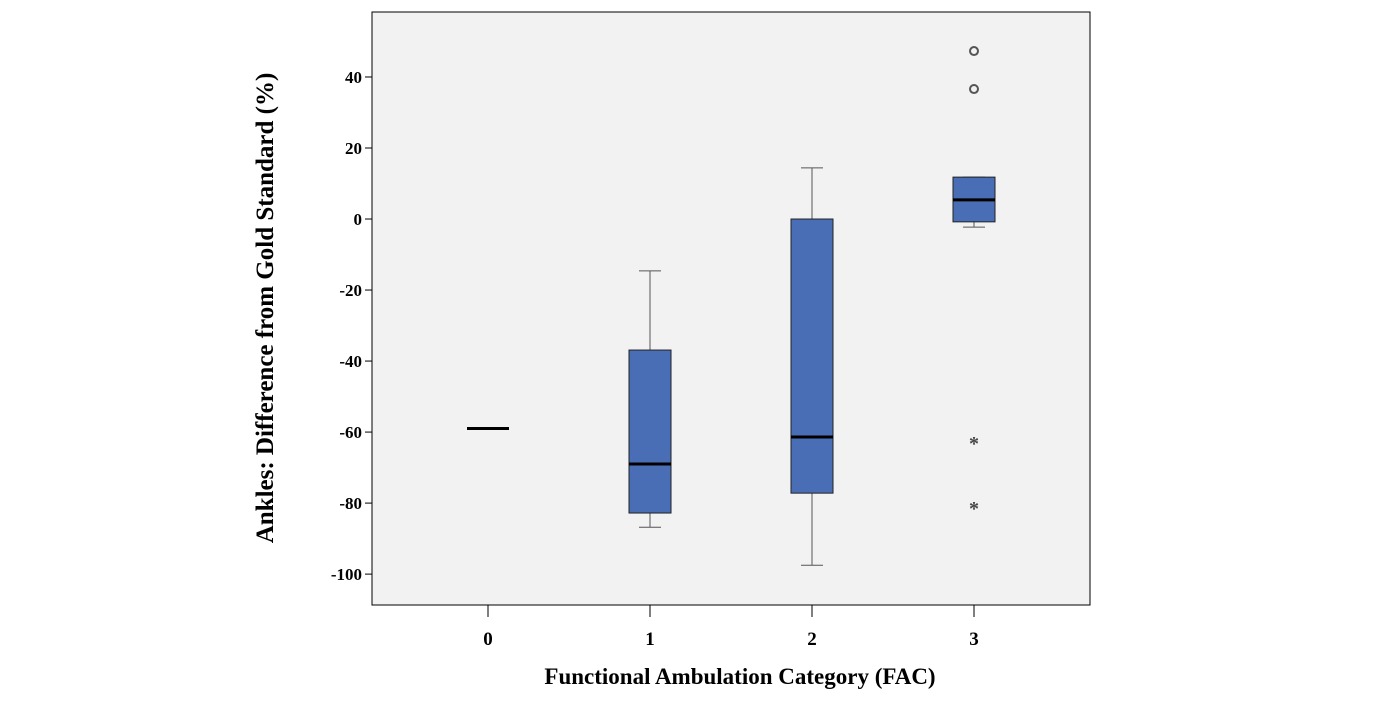 Image resolution: width=1400 pixels, height=721 pixels. I want to click on y-axis: 40 20 0 -20 -40 -60 -80 -100, so click(351, 326).